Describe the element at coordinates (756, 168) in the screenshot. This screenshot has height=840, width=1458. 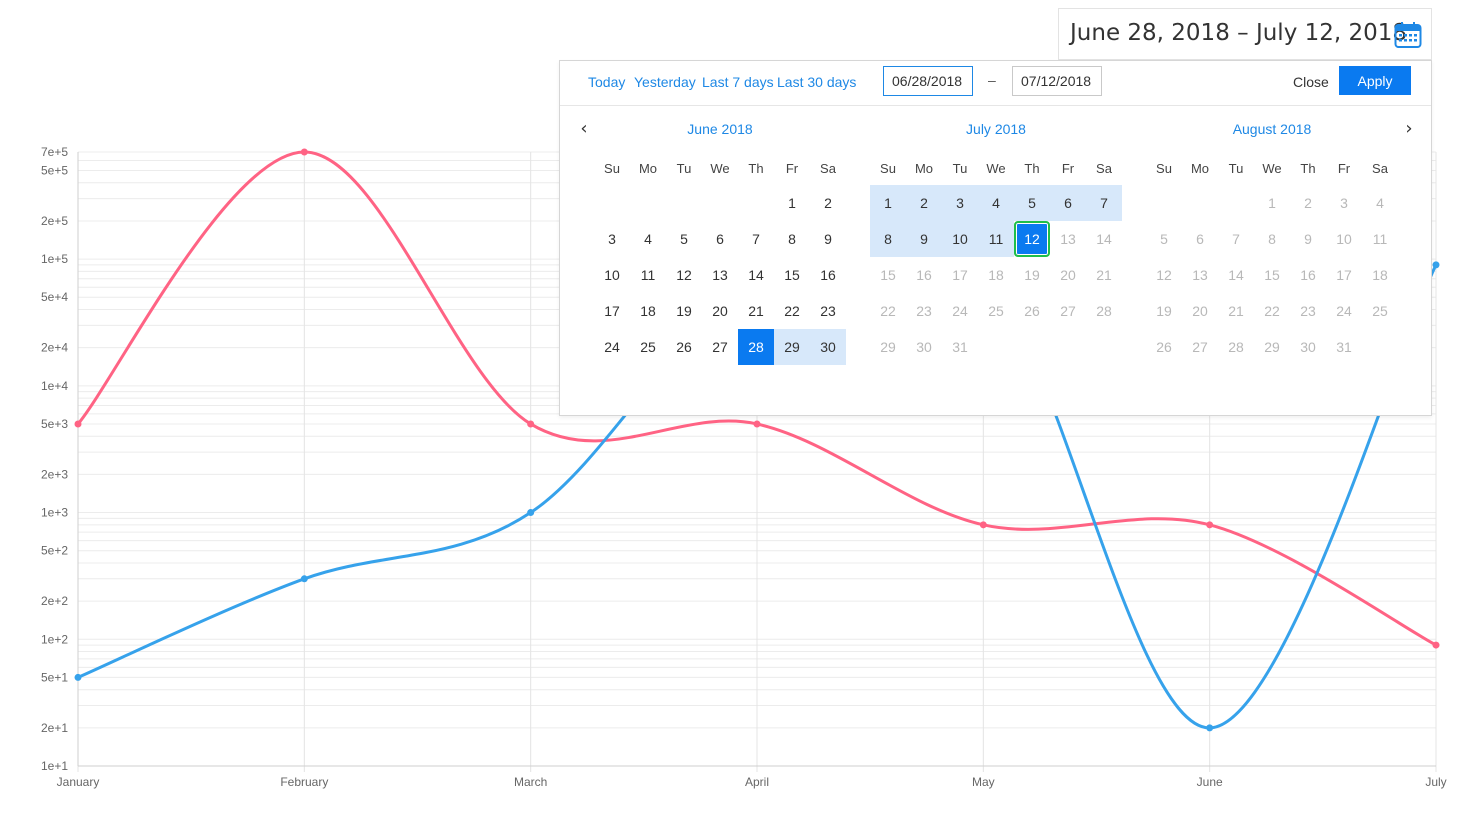
I see `weekday-label: Th` at that location.